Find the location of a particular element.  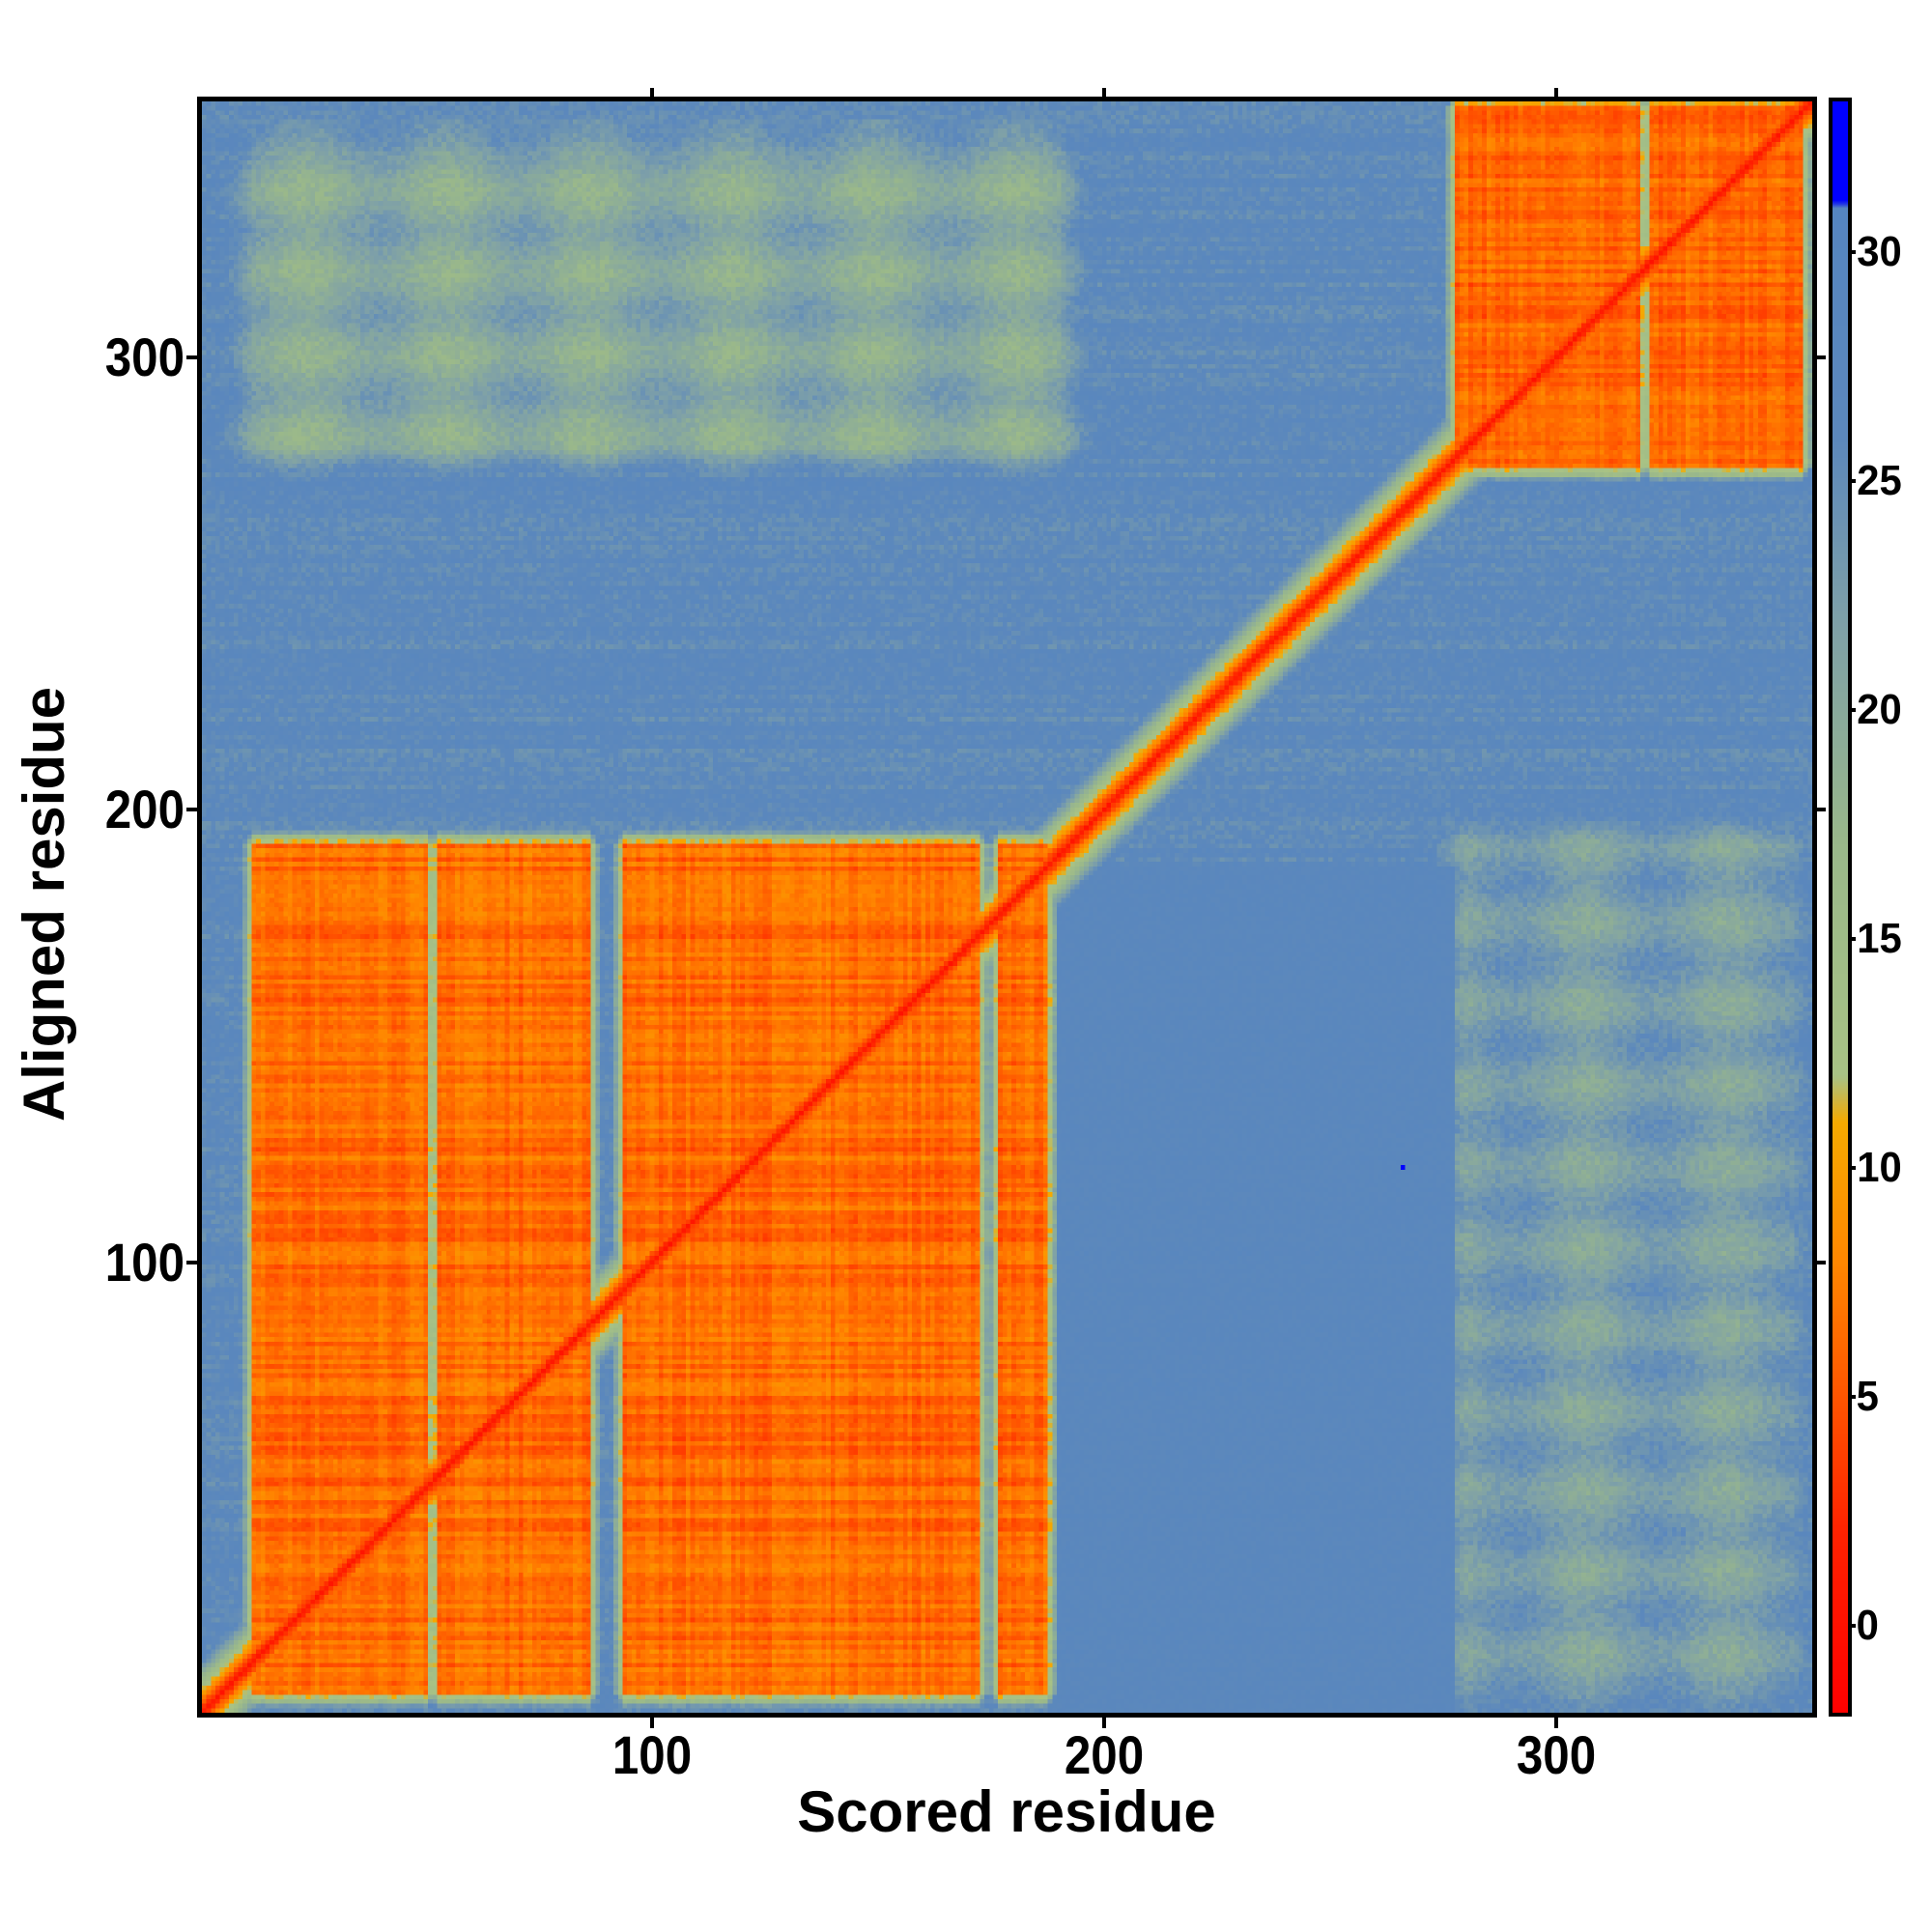

x-tick-label: 100 is located at coordinates (652, 1754).